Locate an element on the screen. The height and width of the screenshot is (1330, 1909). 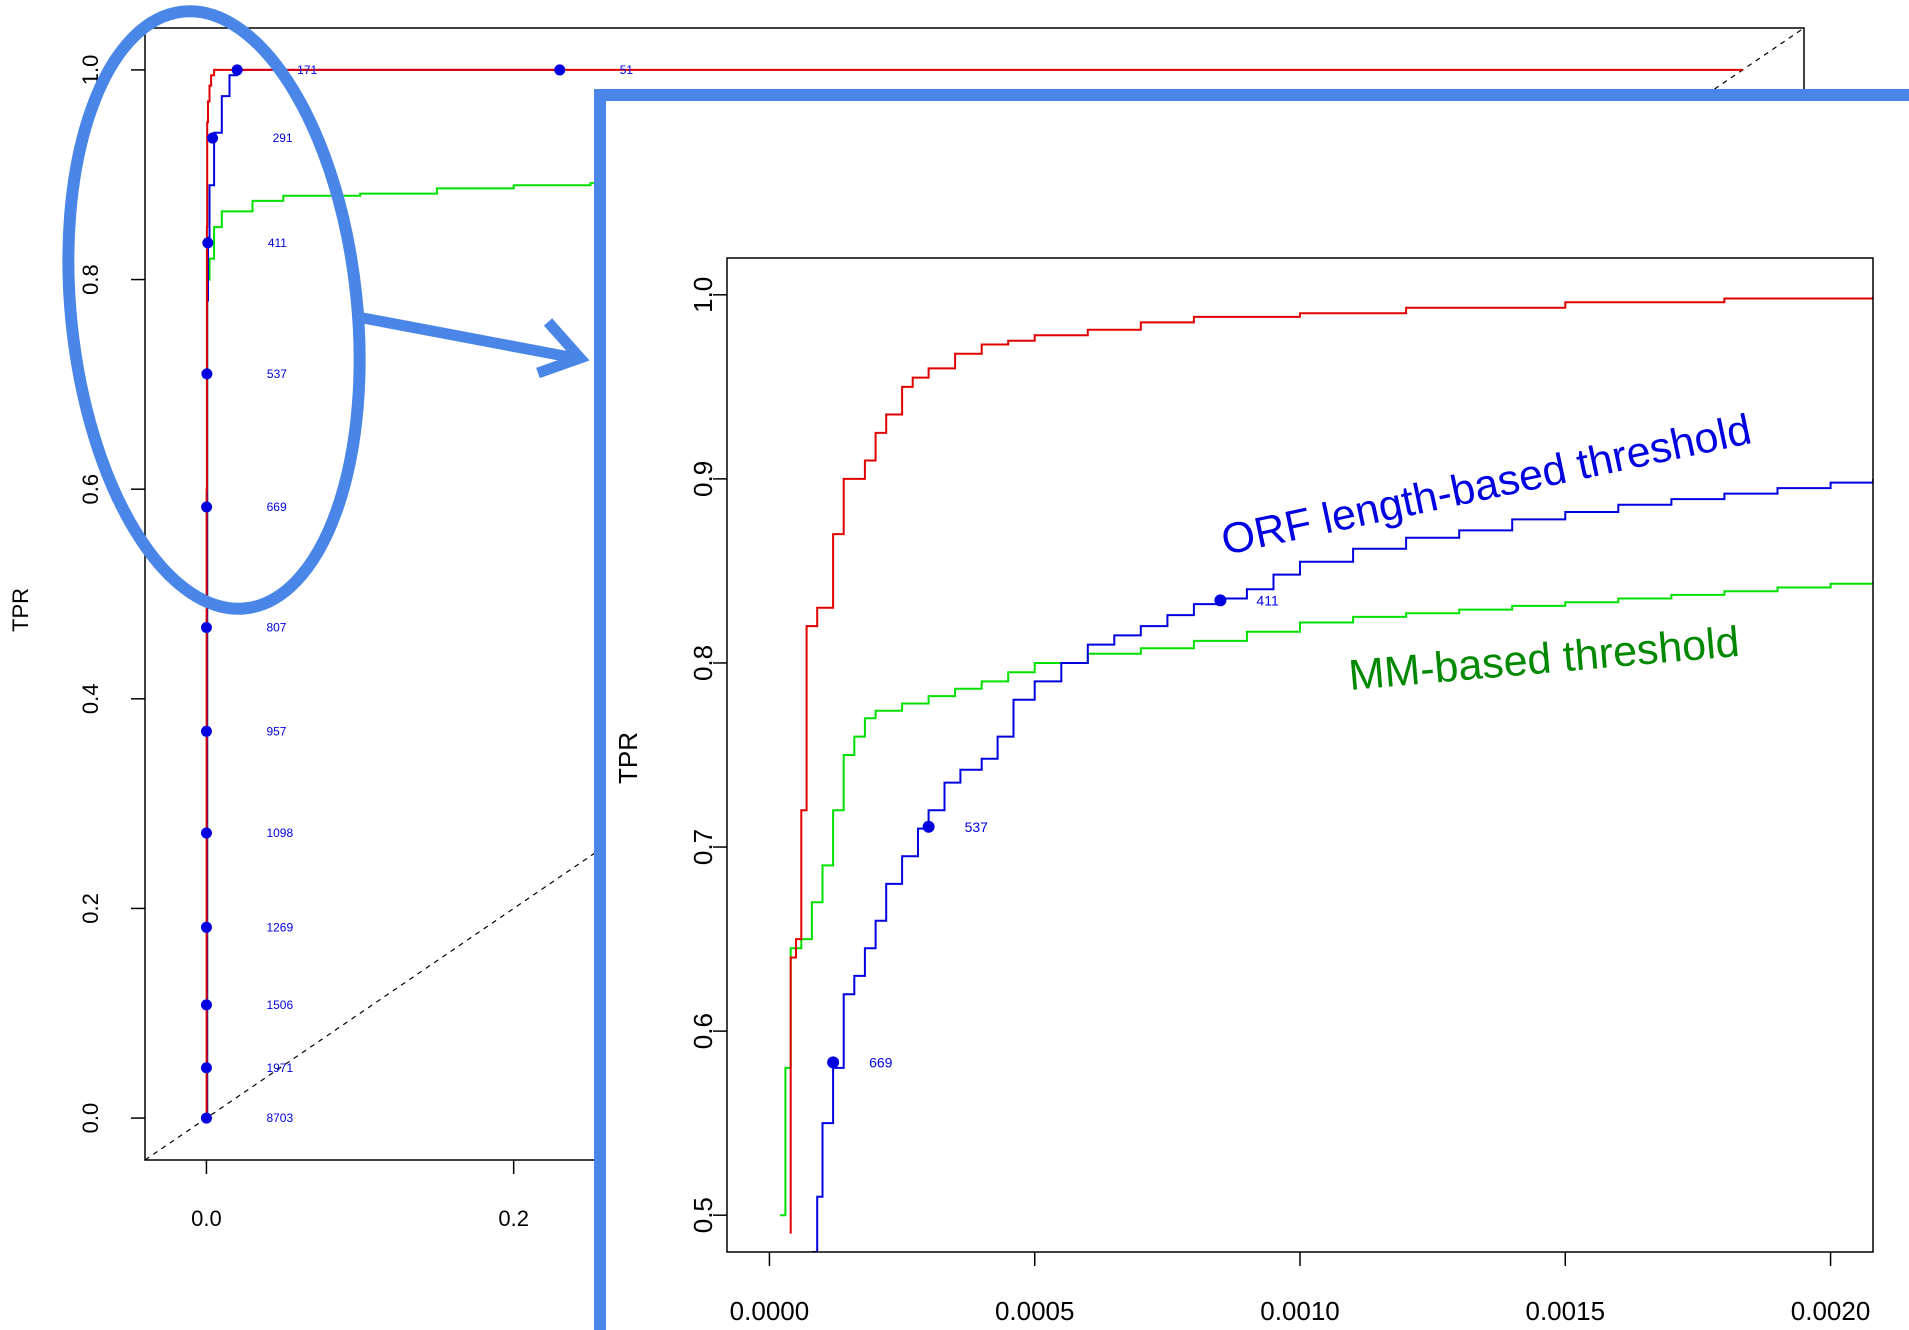
inset-threshold-label: 669 is located at coordinates (881, 1062).